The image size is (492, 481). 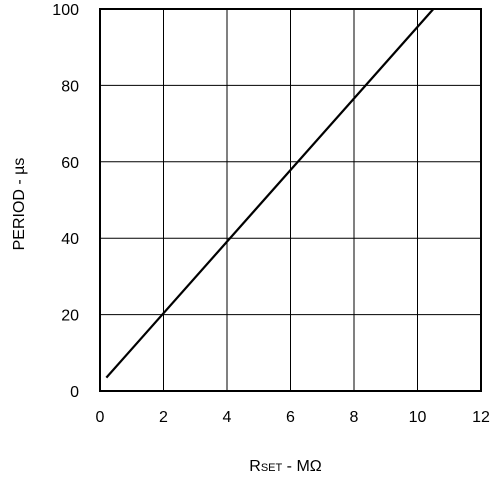 I want to click on x-axis-label: RSET - MΩ, so click(x=285, y=466).